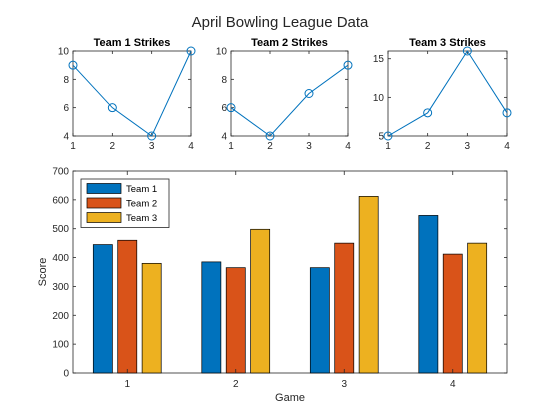 This screenshot has height=420, width=560. What do you see at coordinates (388, 146) in the screenshot?
I see `subplot-3-x-tick-label: 1` at bounding box center [388, 146].